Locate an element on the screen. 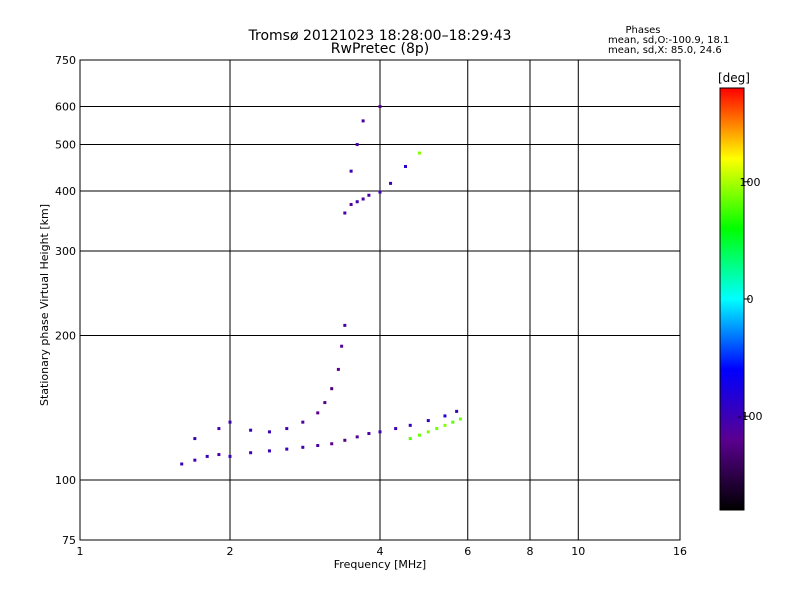 Image resolution: width=800 pixels, height=600 pixels. x-tick-label: 4 is located at coordinates (380, 551).